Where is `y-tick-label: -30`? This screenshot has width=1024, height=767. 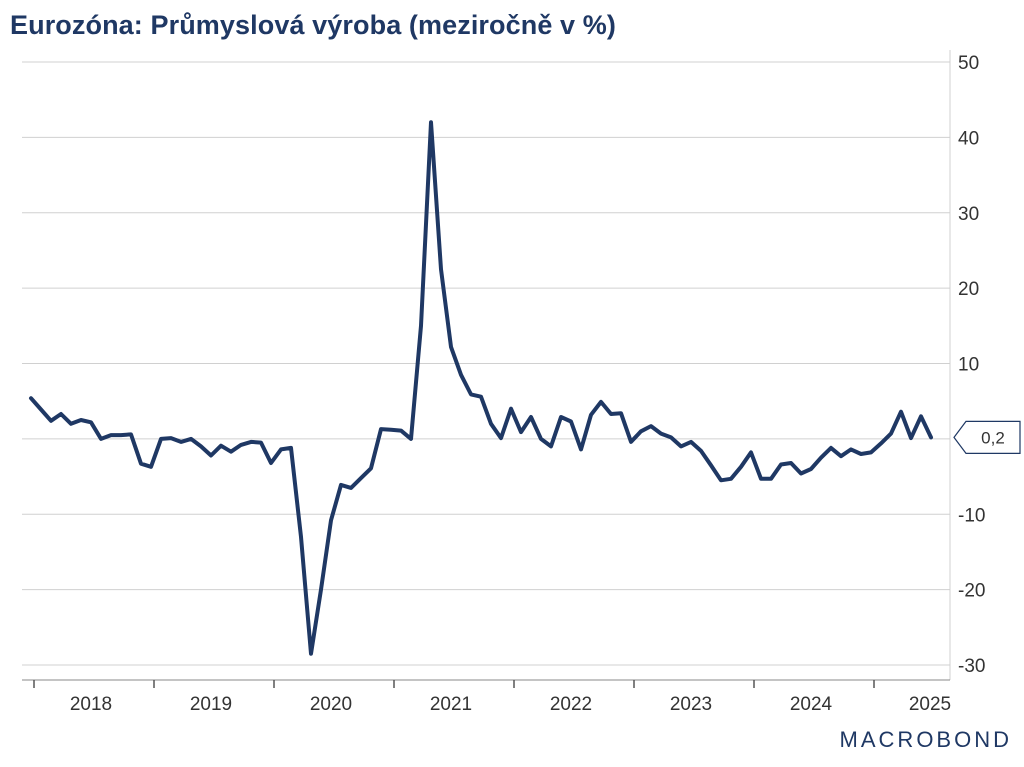 y-tick-label: -30 is located at coordinates (971, 666).